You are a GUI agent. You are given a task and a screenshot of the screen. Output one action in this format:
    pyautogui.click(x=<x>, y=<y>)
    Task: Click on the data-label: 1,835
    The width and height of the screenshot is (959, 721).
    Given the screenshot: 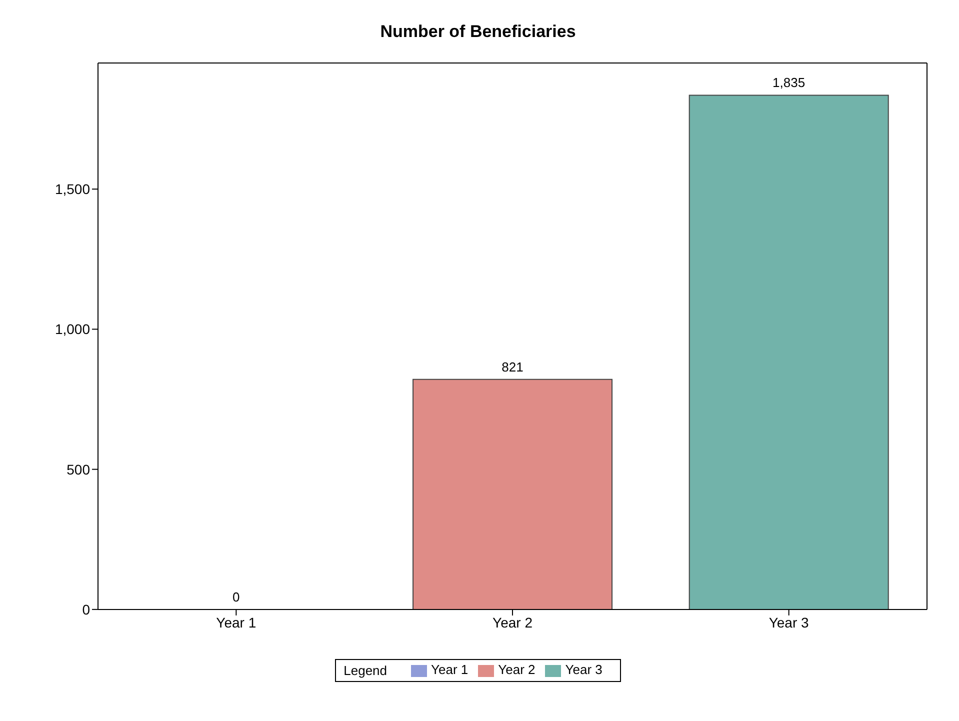 What is the action you would take?
    pyautogui.click(x=789, y=82)
    